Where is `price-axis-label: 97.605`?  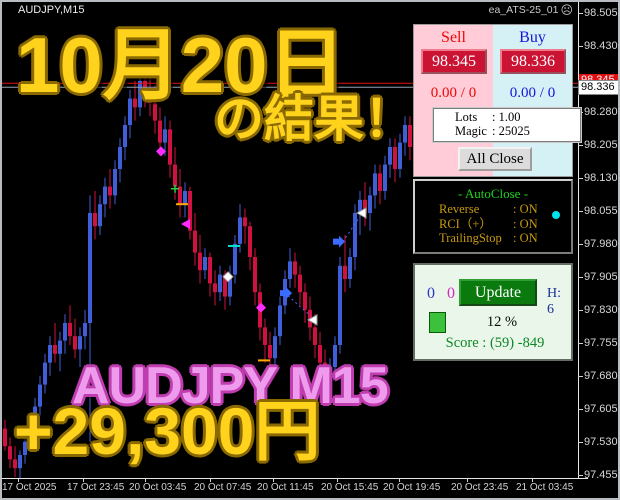
price-axis-label: 97.605 is located at coordinates (601, 408).